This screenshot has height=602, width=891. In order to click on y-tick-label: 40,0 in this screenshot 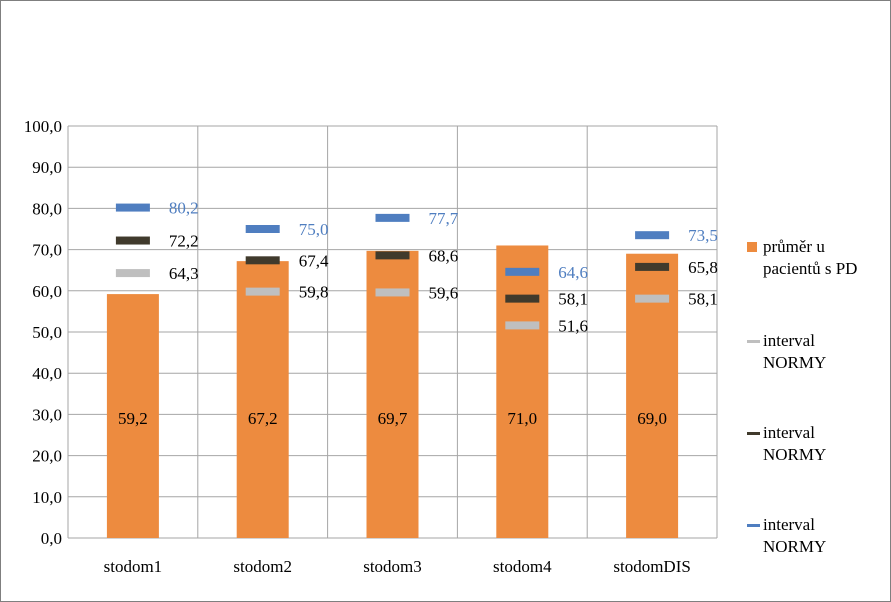, I will do `click(47, 373)`.